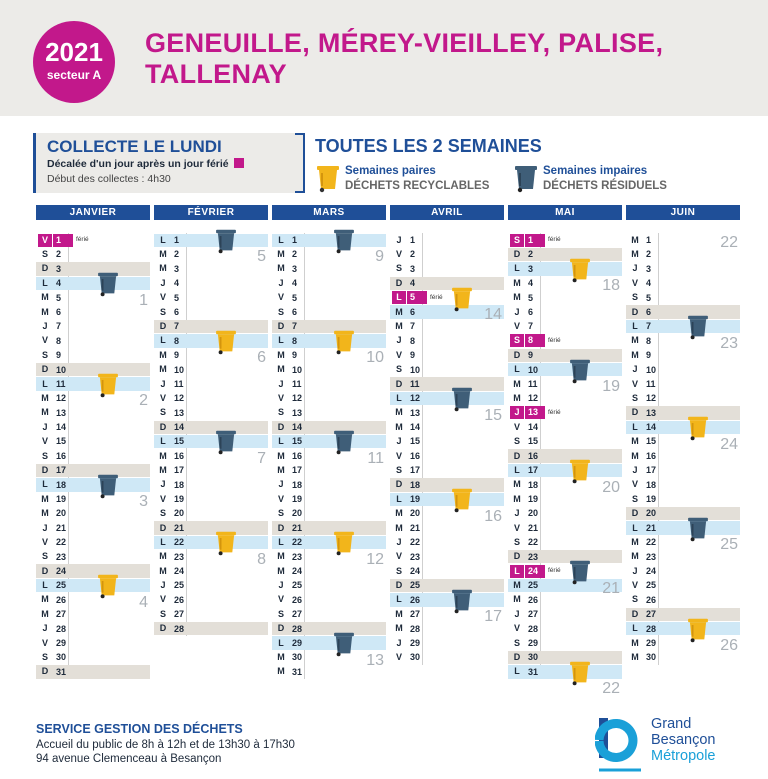 Image resolution: width=768 pixels, height=779 pixels. Describe the element at coordinates (447, 513) in the screenshot. I see `day-row: M 20` at that location.